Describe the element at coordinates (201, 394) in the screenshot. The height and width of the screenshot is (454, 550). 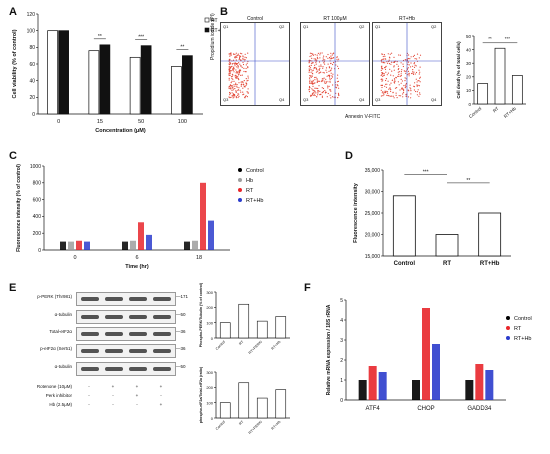
I see `chart-e2-y-axis-label: phospho-eIF2a/Total-eIF2a (ratio)` at that location.